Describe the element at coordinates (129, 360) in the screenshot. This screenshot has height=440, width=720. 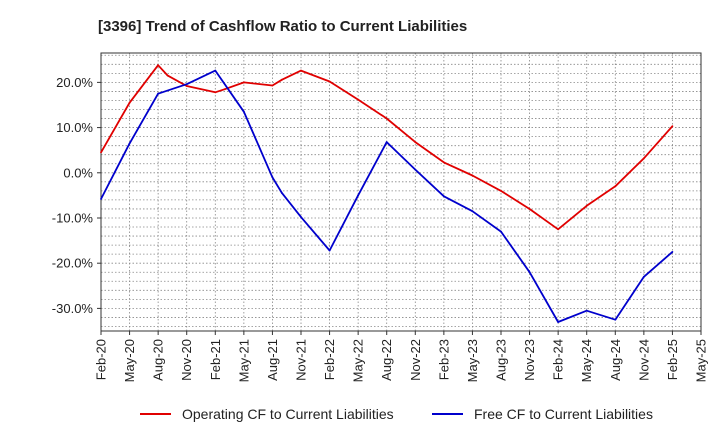
I see `x-tick-label: May-20` at that location.